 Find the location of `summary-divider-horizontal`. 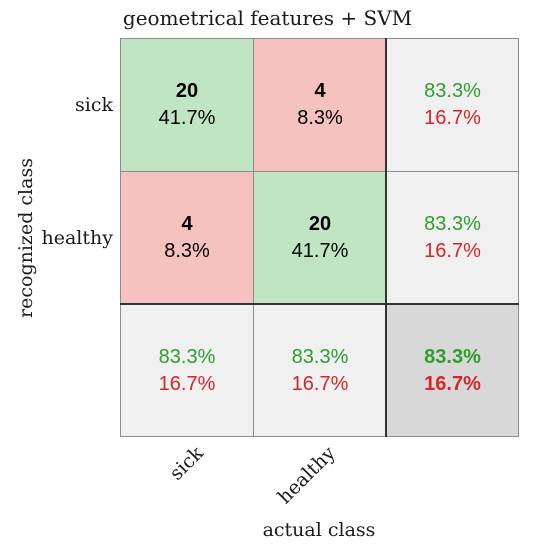

summary-divider-horizontal is located at coordinates (319, 304).